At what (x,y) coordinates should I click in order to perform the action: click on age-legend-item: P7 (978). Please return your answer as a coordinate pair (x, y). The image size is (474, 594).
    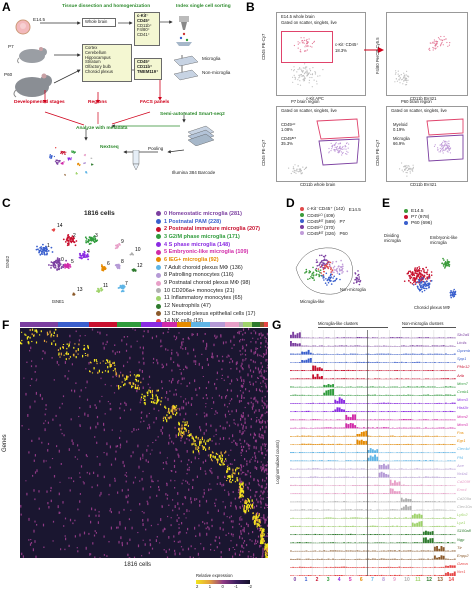
    Looking at the image, I should click on (434, 217).